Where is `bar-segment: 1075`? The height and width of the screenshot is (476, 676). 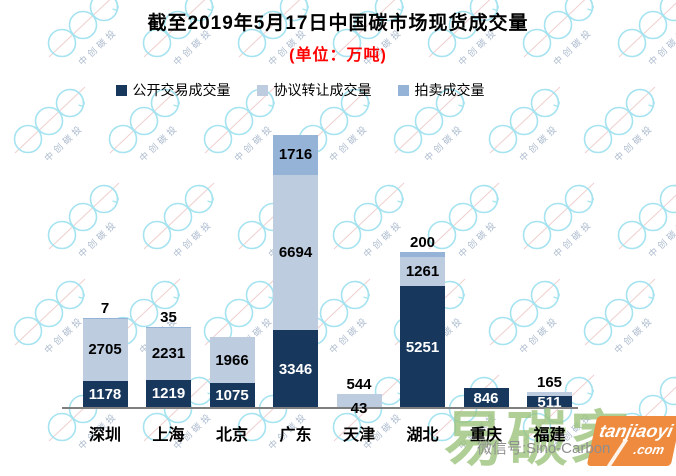 bar-segment: 1075 is located at coordinates (232, 395).